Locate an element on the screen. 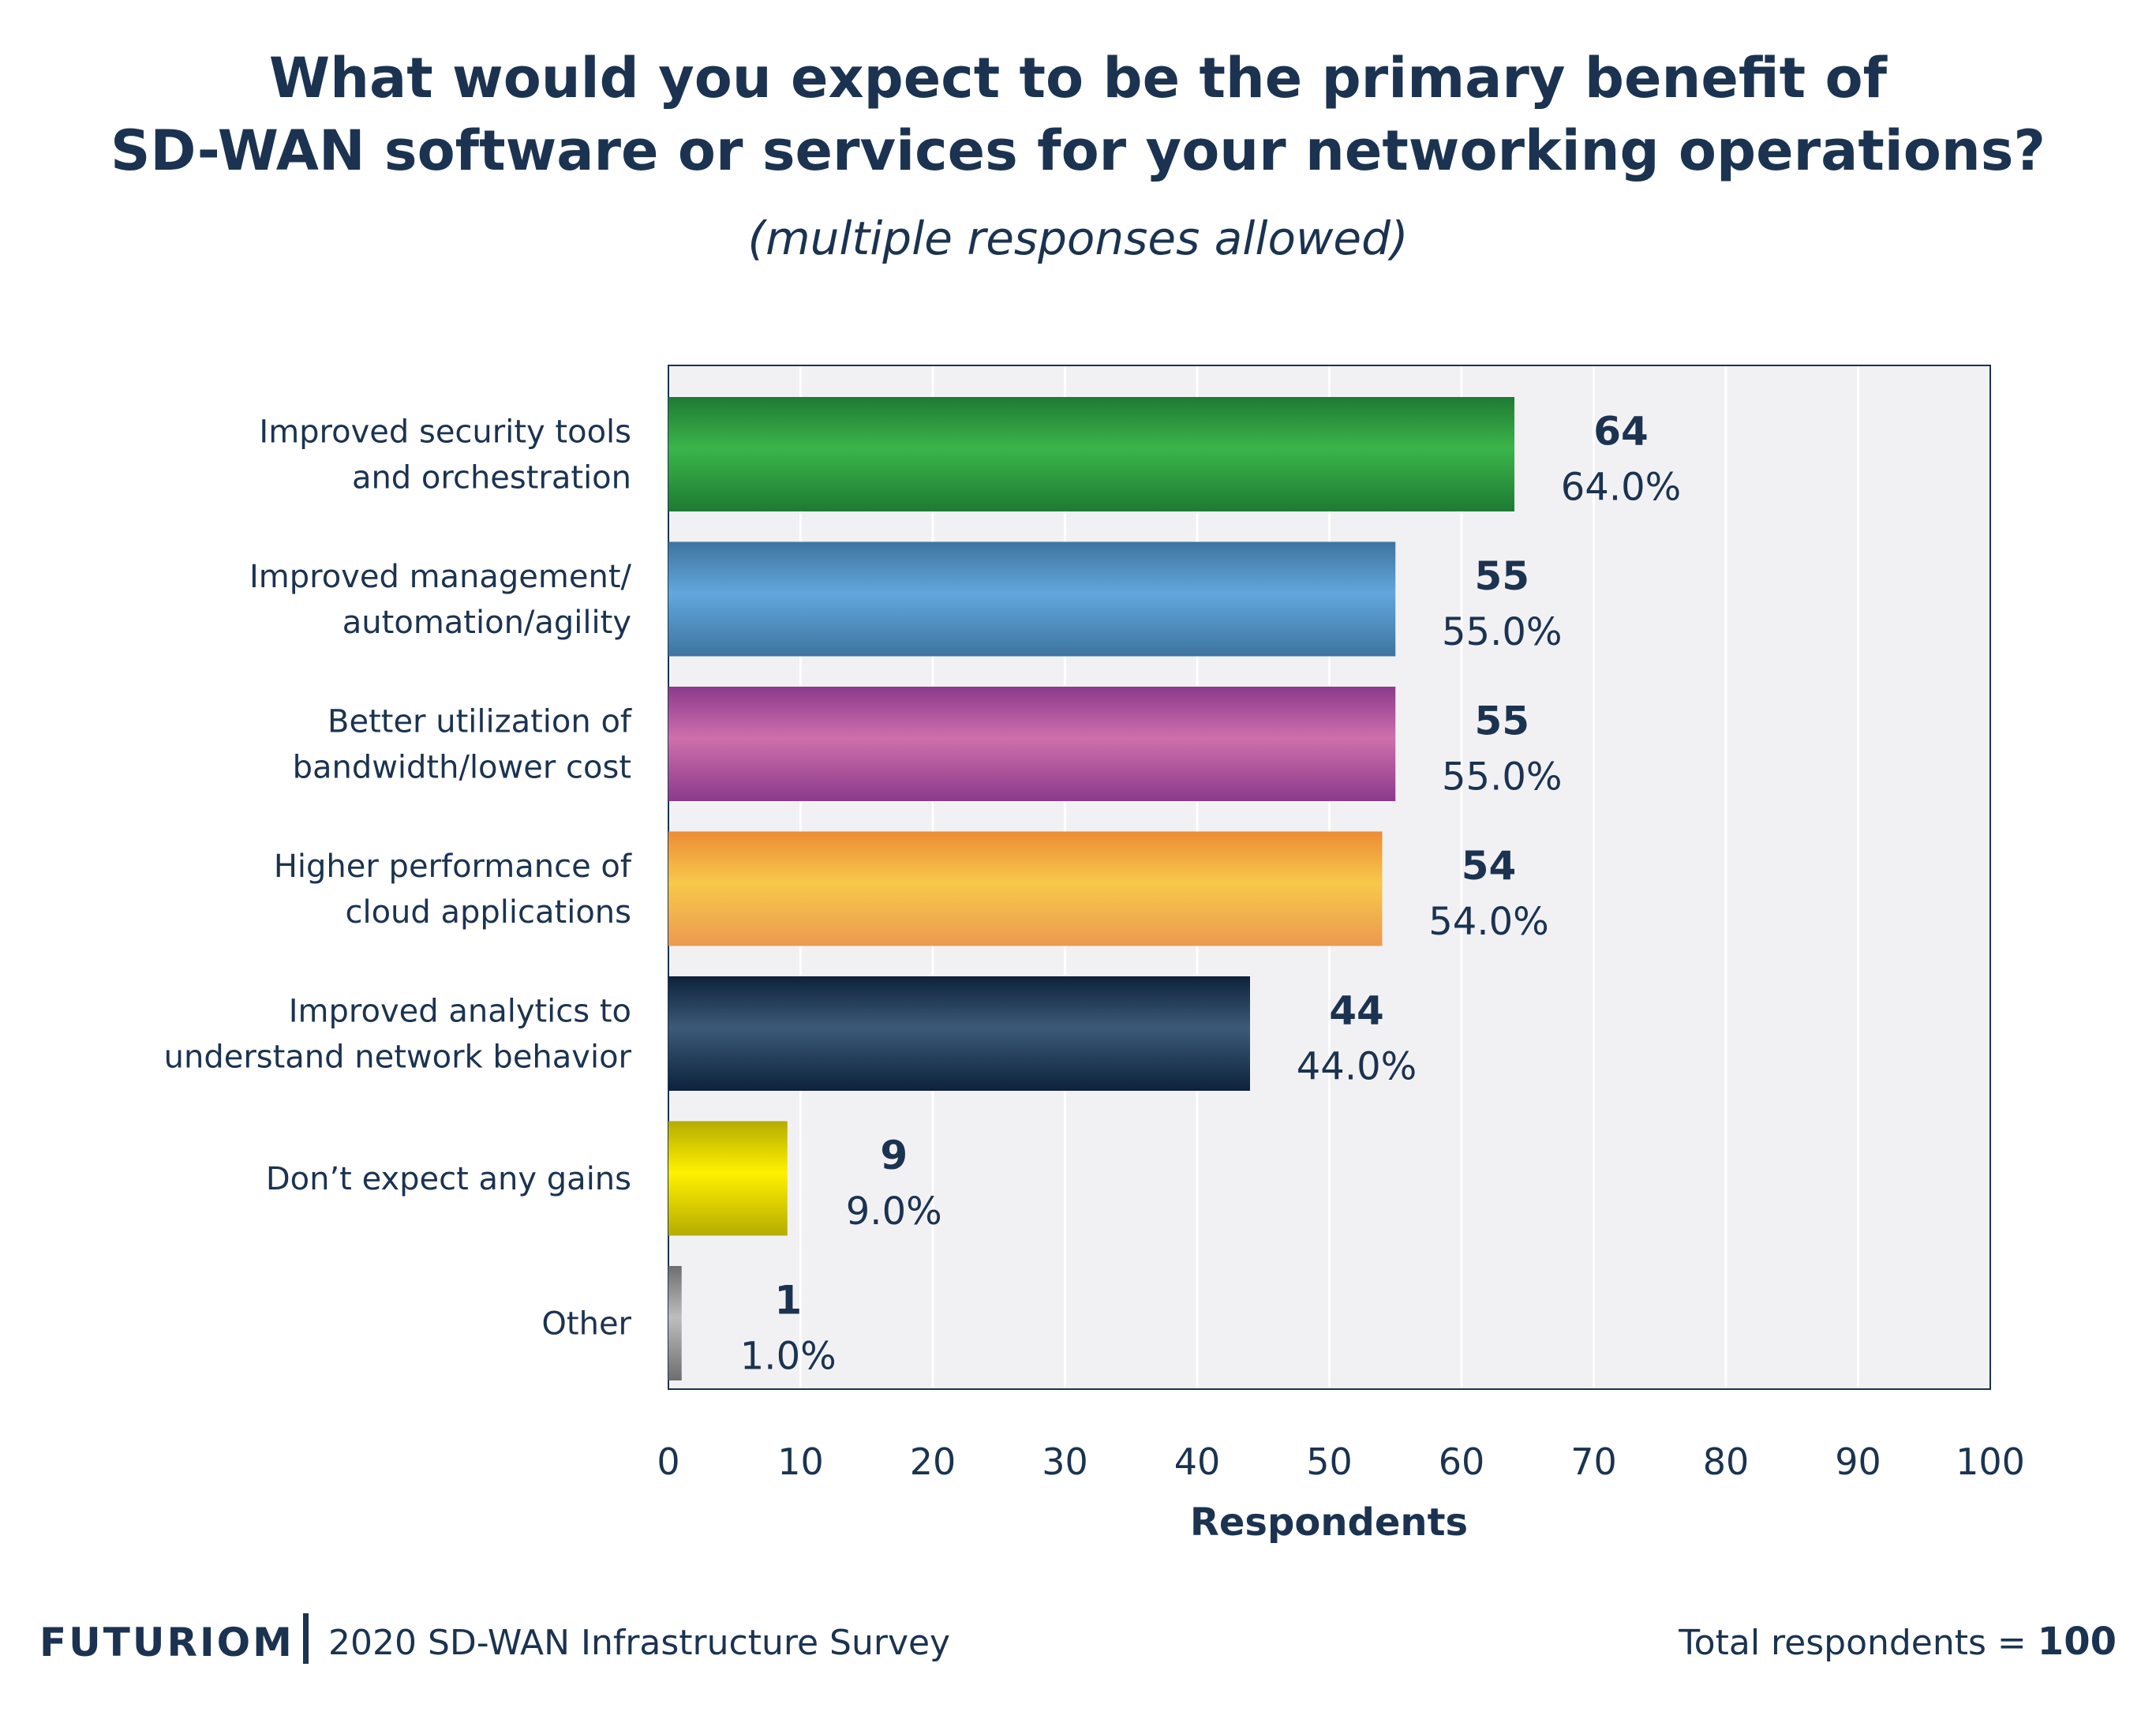 The width and height of the screenshot is (2156, 1723). category-label-line: bandwidth/lower cost is located at coordinates (462, 768).